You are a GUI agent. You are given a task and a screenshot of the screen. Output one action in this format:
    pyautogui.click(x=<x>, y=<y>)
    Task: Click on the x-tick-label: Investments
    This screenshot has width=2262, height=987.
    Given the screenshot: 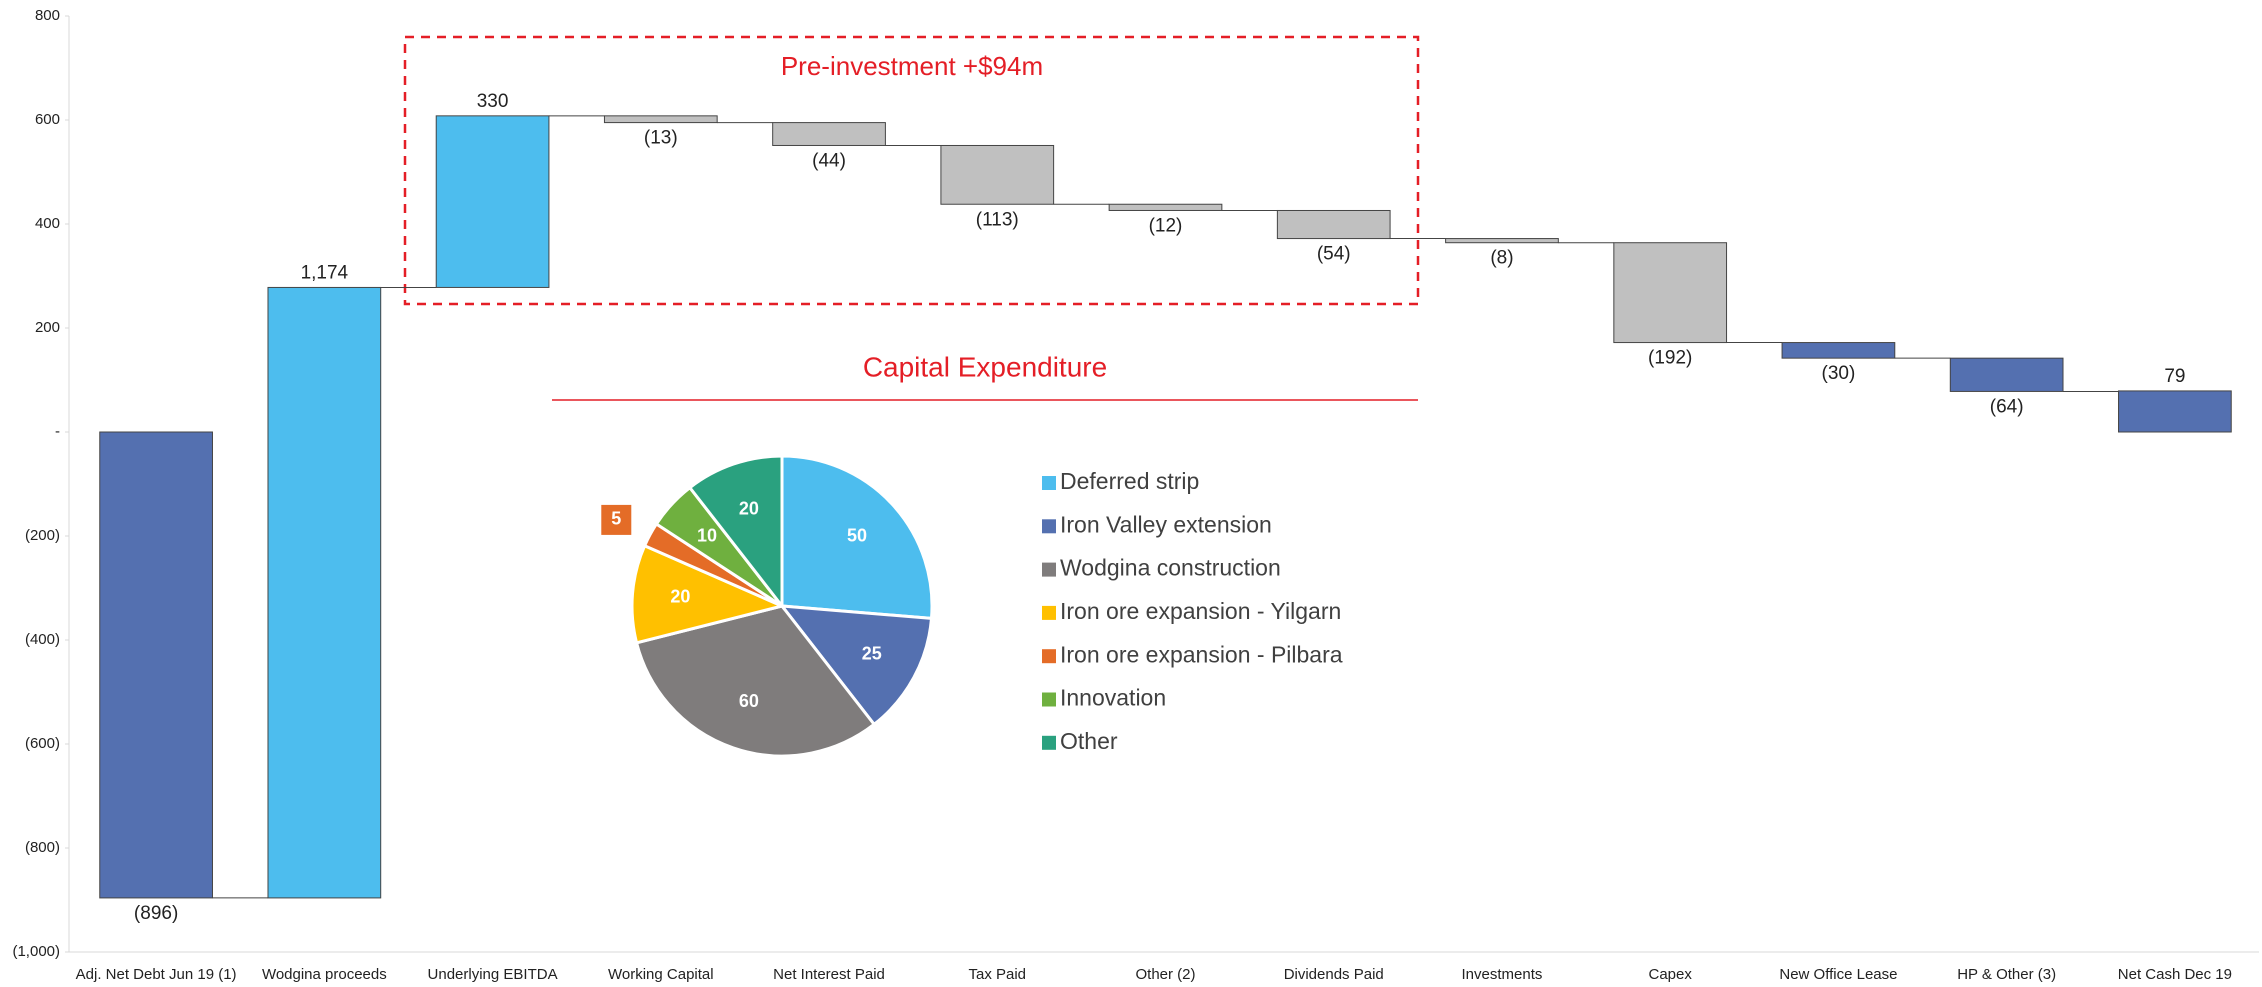 What is the action you would take?
    pyautogui.click(x=1502, y=974)
    